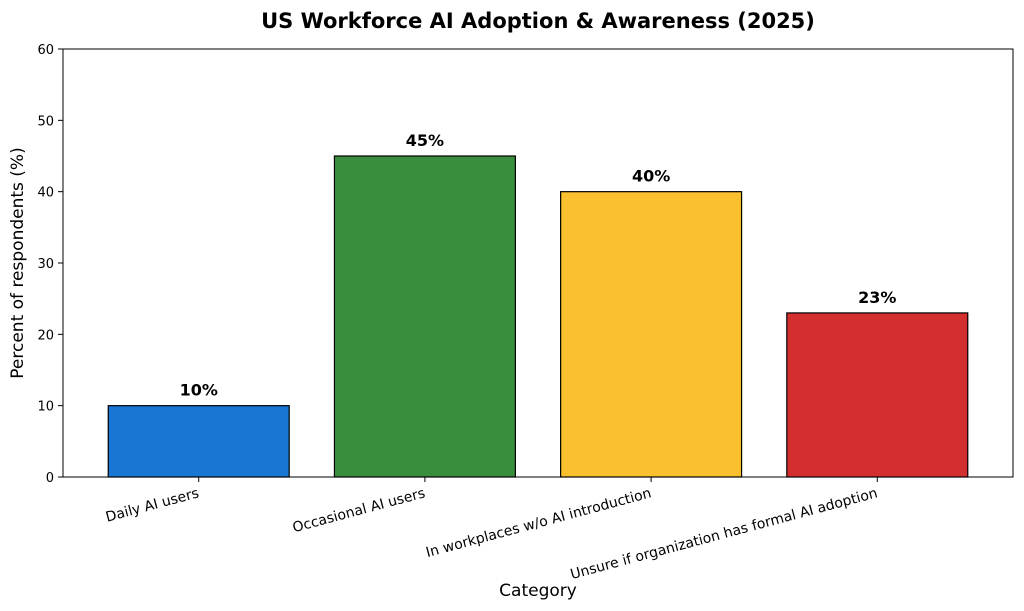  Describe the element at coordinates (18, 262) in the screenshot. I see `y-axis-label: Percent of respondents (%)` at that location.